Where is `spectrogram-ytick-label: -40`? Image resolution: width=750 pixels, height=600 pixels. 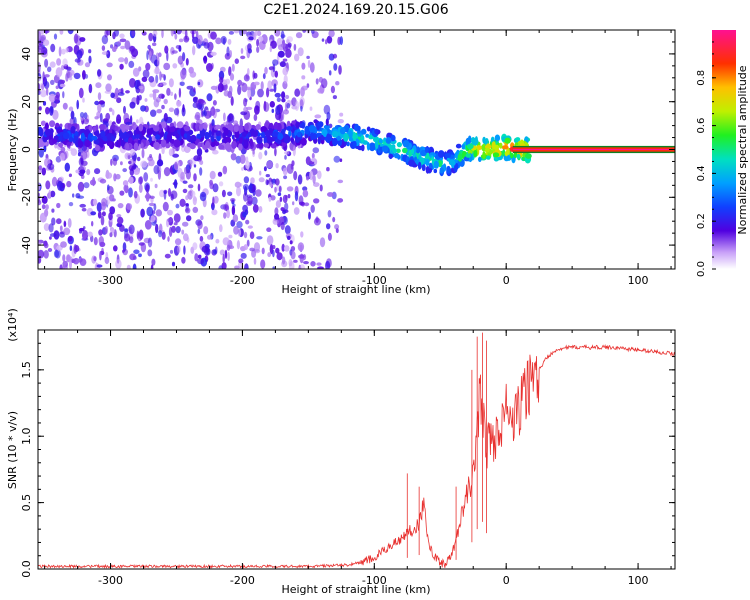 spectrogram-ytick-label: -40 is located at coordinates (26, 245).